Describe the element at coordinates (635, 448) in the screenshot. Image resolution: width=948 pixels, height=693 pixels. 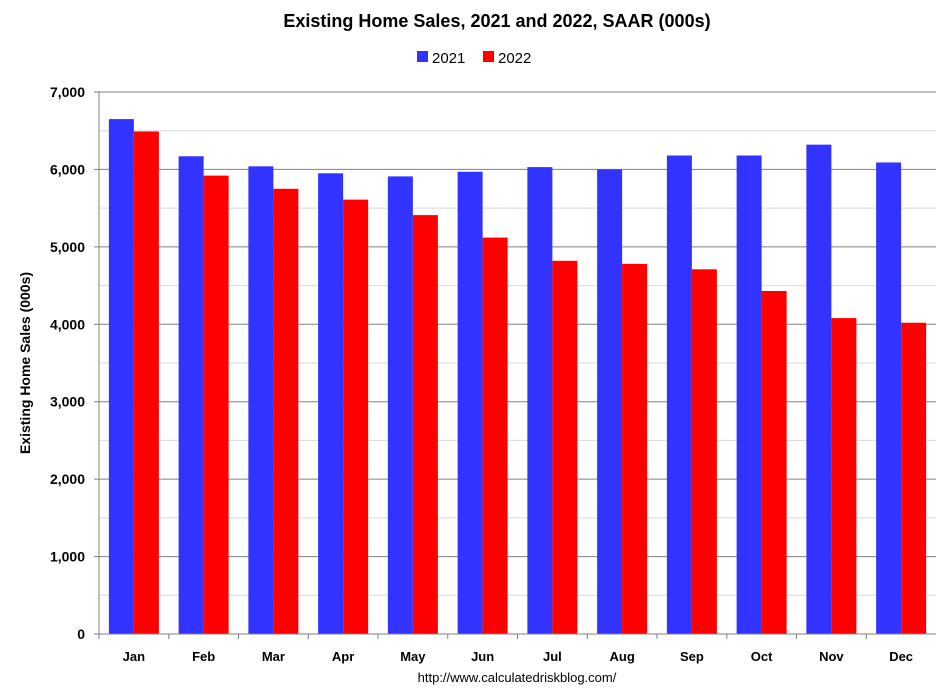
I see `bar-2022-aug` at that location.